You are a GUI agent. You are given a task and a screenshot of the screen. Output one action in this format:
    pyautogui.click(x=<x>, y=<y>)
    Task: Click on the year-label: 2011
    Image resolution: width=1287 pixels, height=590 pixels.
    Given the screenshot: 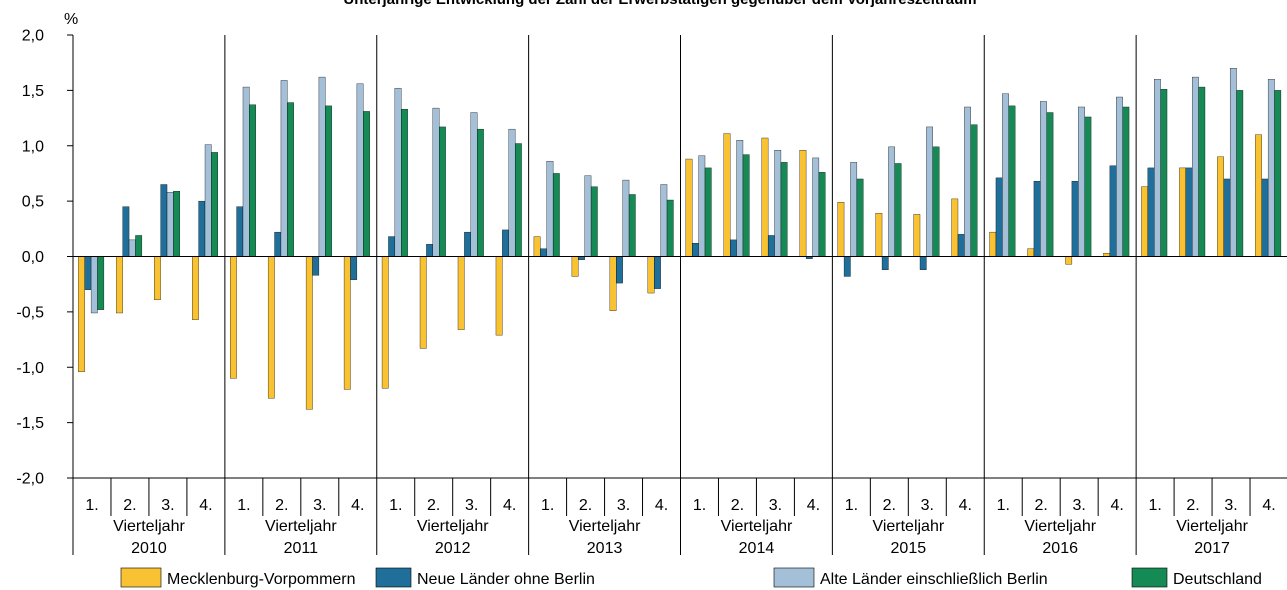 What is the action you would take?
    pyautogui.click(x=301, y=548)
    